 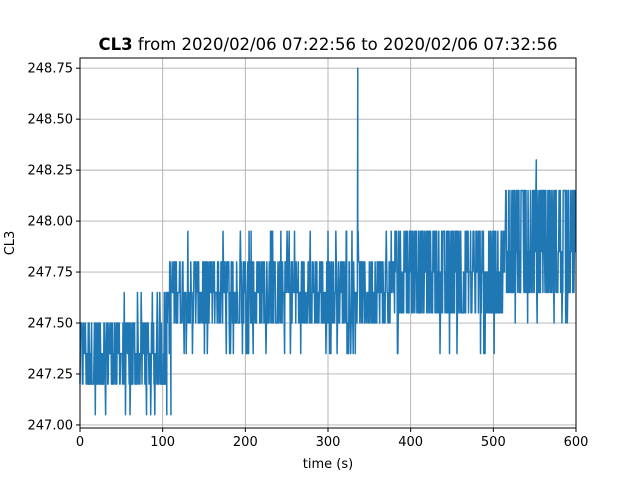 I want to click on x-tick-label: 400, so click(x=410, y=442).